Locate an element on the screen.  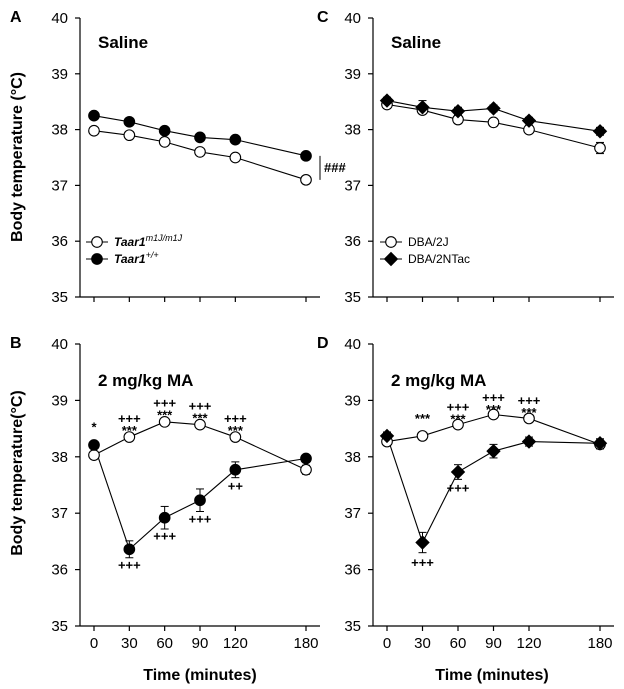
y-tick-label-a-38: 38 is located at coordinates (59, 130).